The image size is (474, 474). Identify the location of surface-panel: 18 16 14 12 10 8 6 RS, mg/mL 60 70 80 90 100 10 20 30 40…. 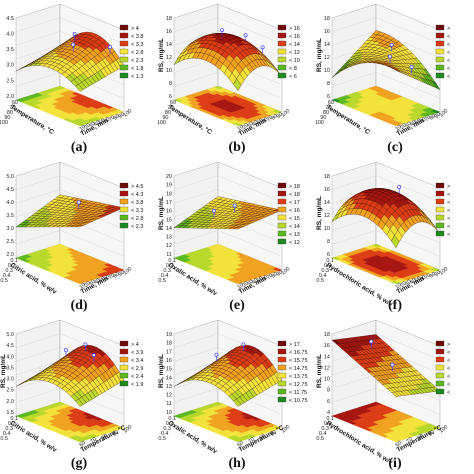
(395, 79).